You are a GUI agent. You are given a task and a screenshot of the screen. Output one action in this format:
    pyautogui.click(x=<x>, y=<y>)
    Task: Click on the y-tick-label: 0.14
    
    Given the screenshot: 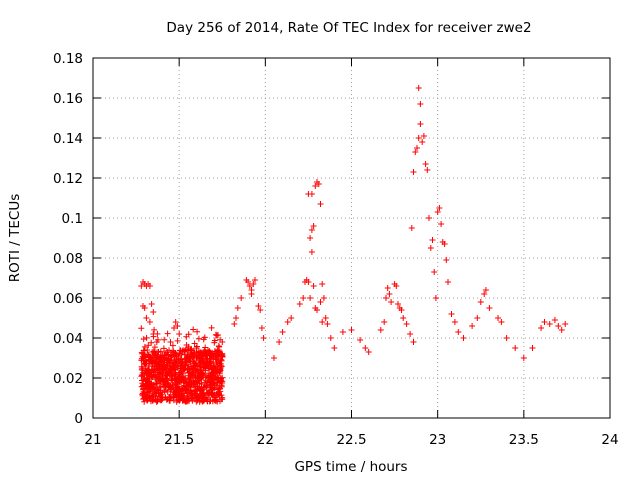 What is the action you would take?
    pyautogui.click(x=68, y=139)
    